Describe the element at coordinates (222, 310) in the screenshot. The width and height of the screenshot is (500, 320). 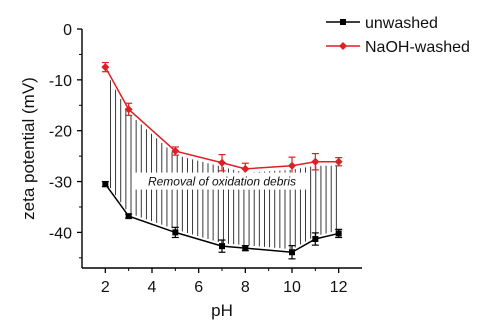
I see `x-axis-title: pH` at that location.